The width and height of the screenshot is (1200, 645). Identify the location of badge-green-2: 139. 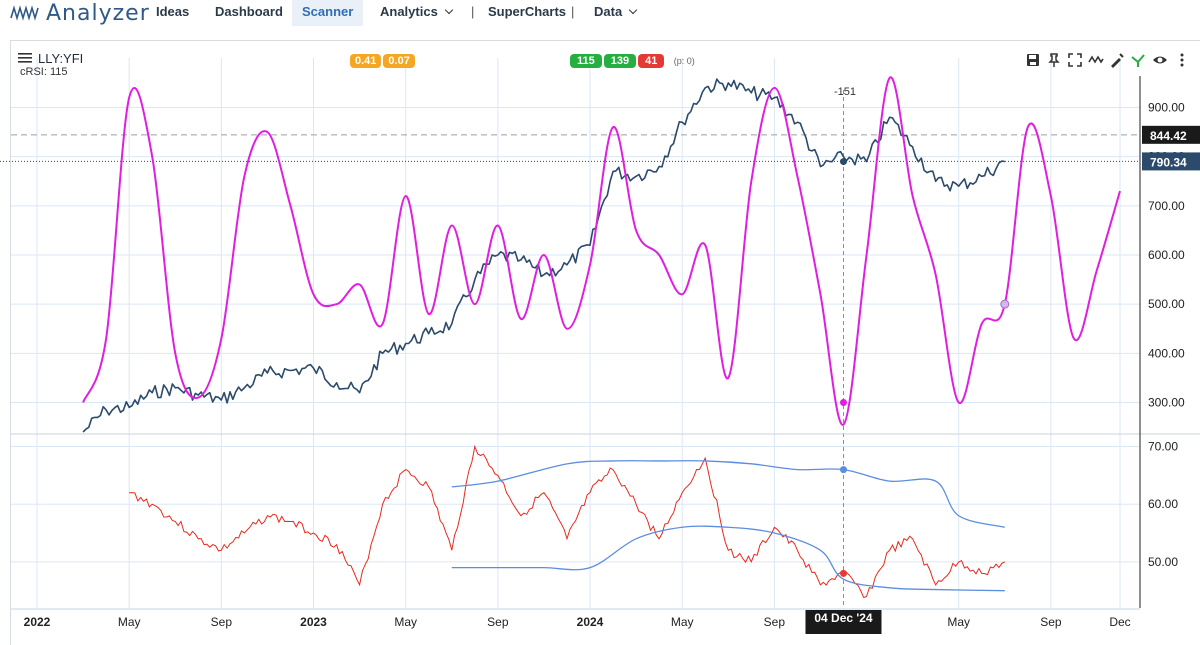
(620, 61).